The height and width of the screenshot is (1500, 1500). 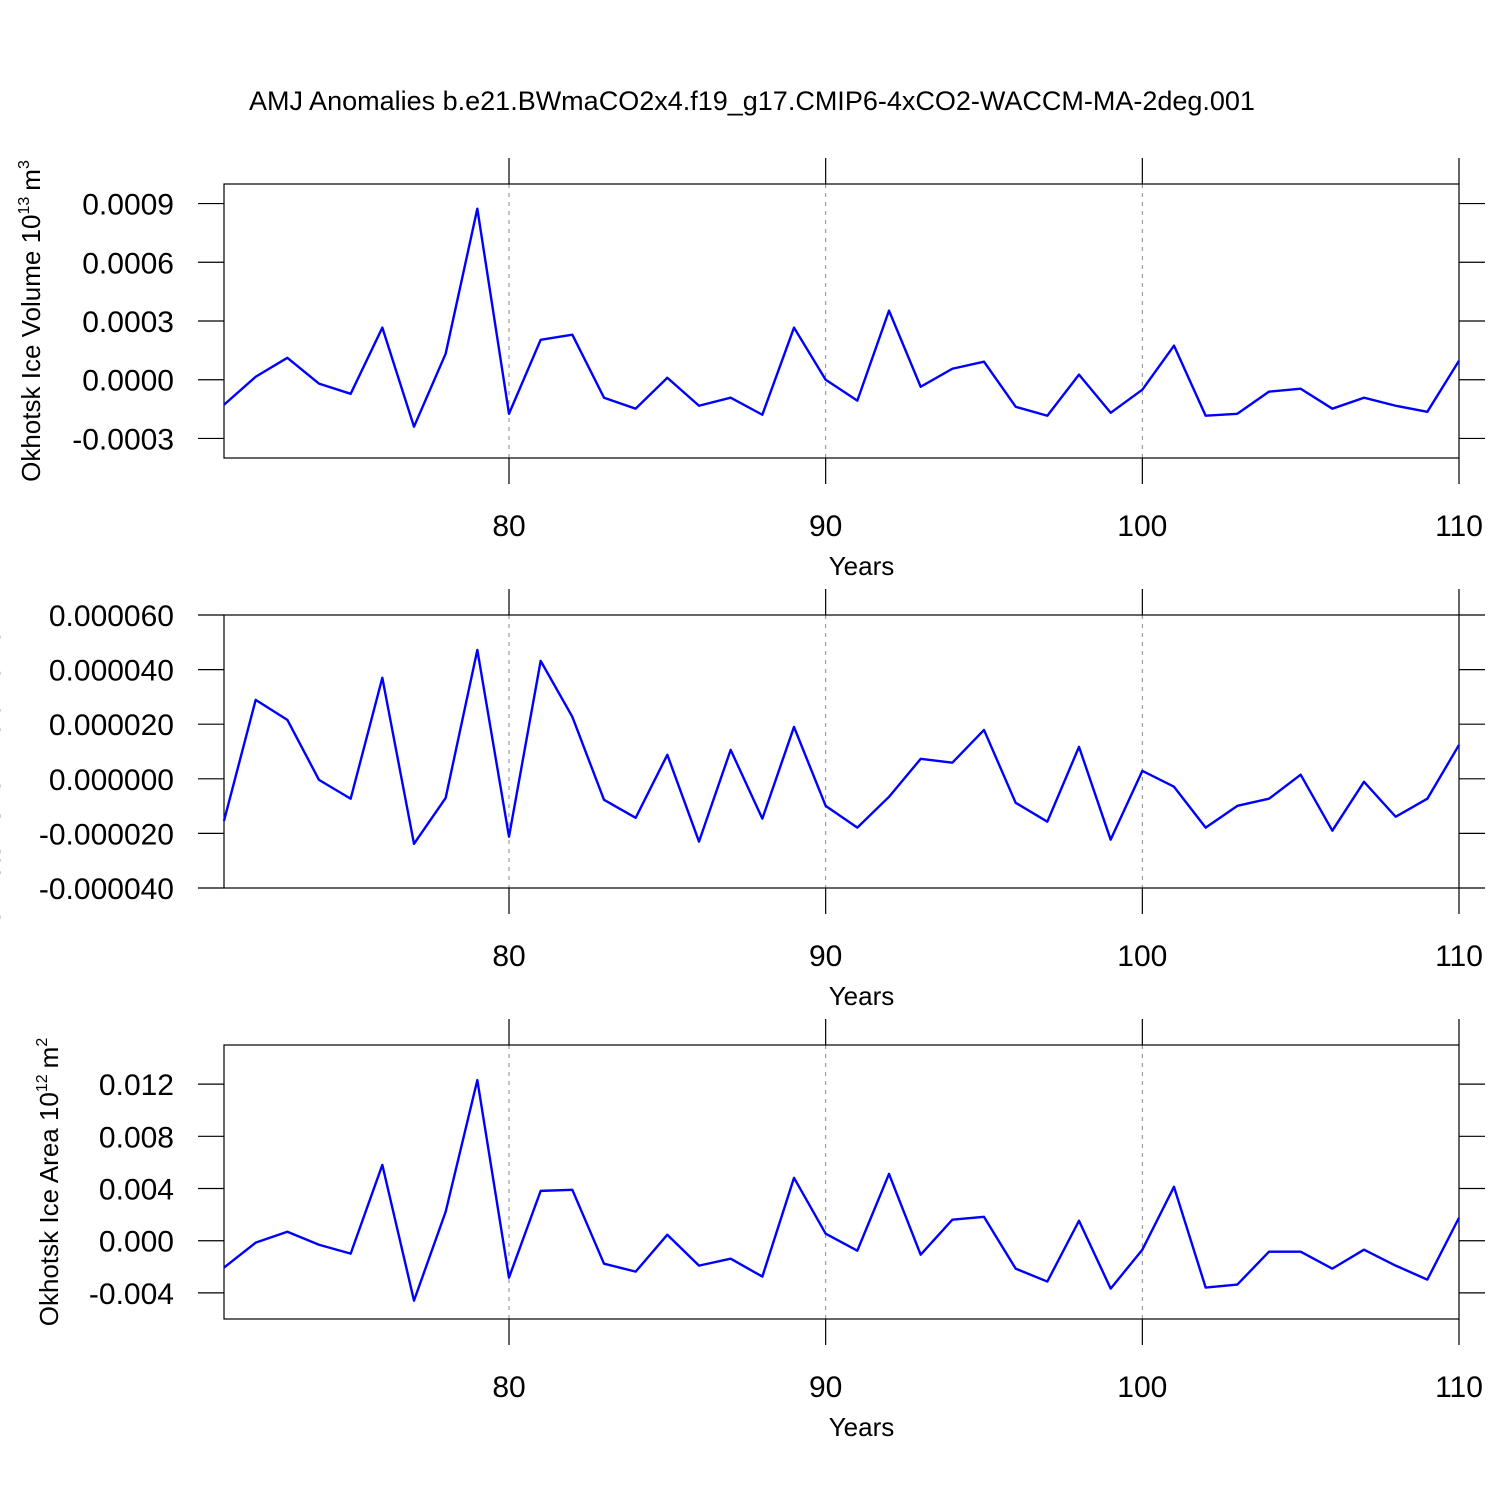 I want to click on y-tick-label: 0.000, so click(x=136, y=1242).